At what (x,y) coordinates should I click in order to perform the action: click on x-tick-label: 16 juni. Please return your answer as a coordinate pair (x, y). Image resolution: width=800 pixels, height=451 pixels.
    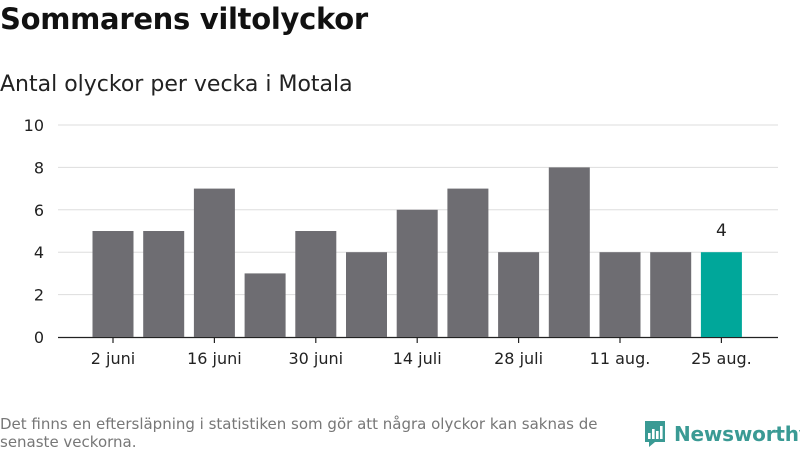
    Looking at the image, I should click on (214, 358).